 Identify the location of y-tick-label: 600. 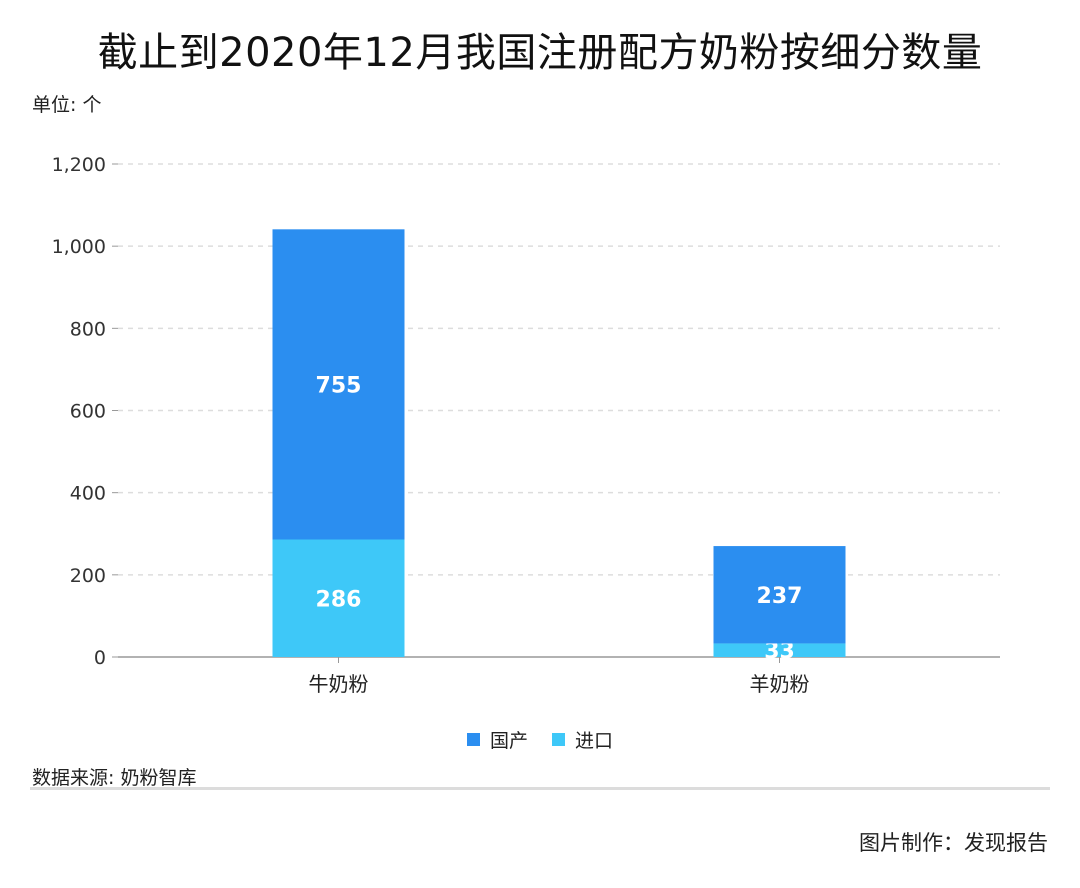
(88, 412).